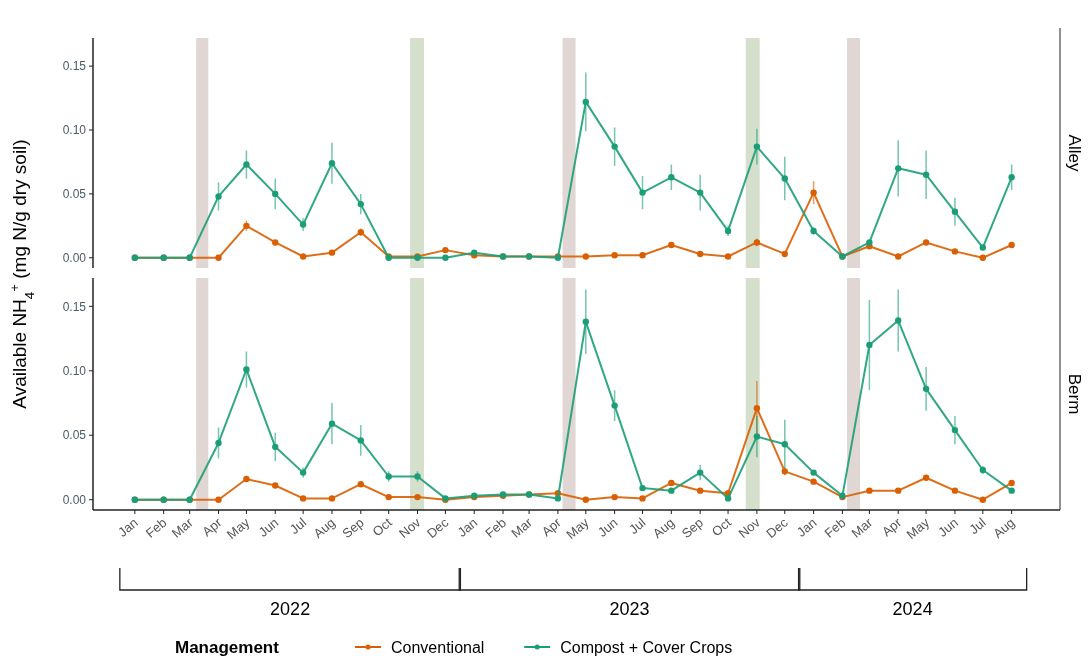 The height and width of the screenshot is (665, 1091). What do you see at coordinates (646, 647) in the screenshot?
I see `legend-label: Compost + Cover Crops` at bounding box center [646, 647].